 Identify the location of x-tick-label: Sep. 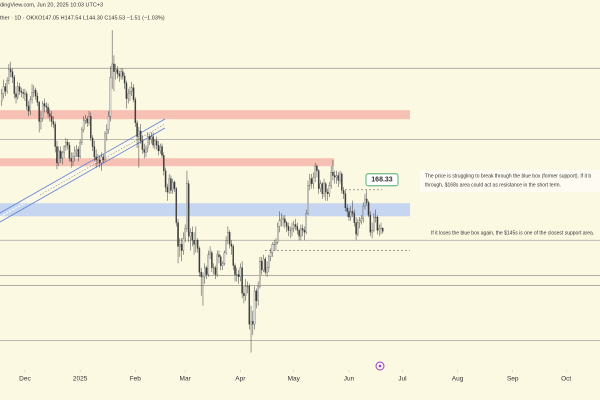
(513, 379).